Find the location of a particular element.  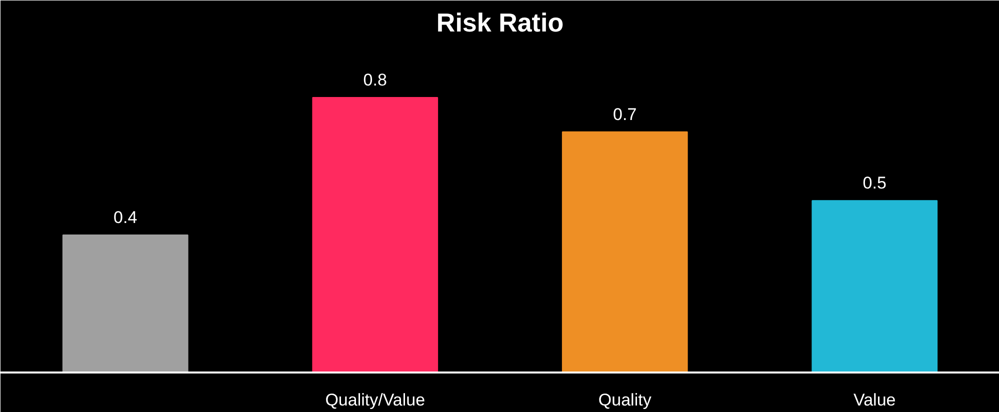

data-label: 0.8 is located at coordinates (375, 80).